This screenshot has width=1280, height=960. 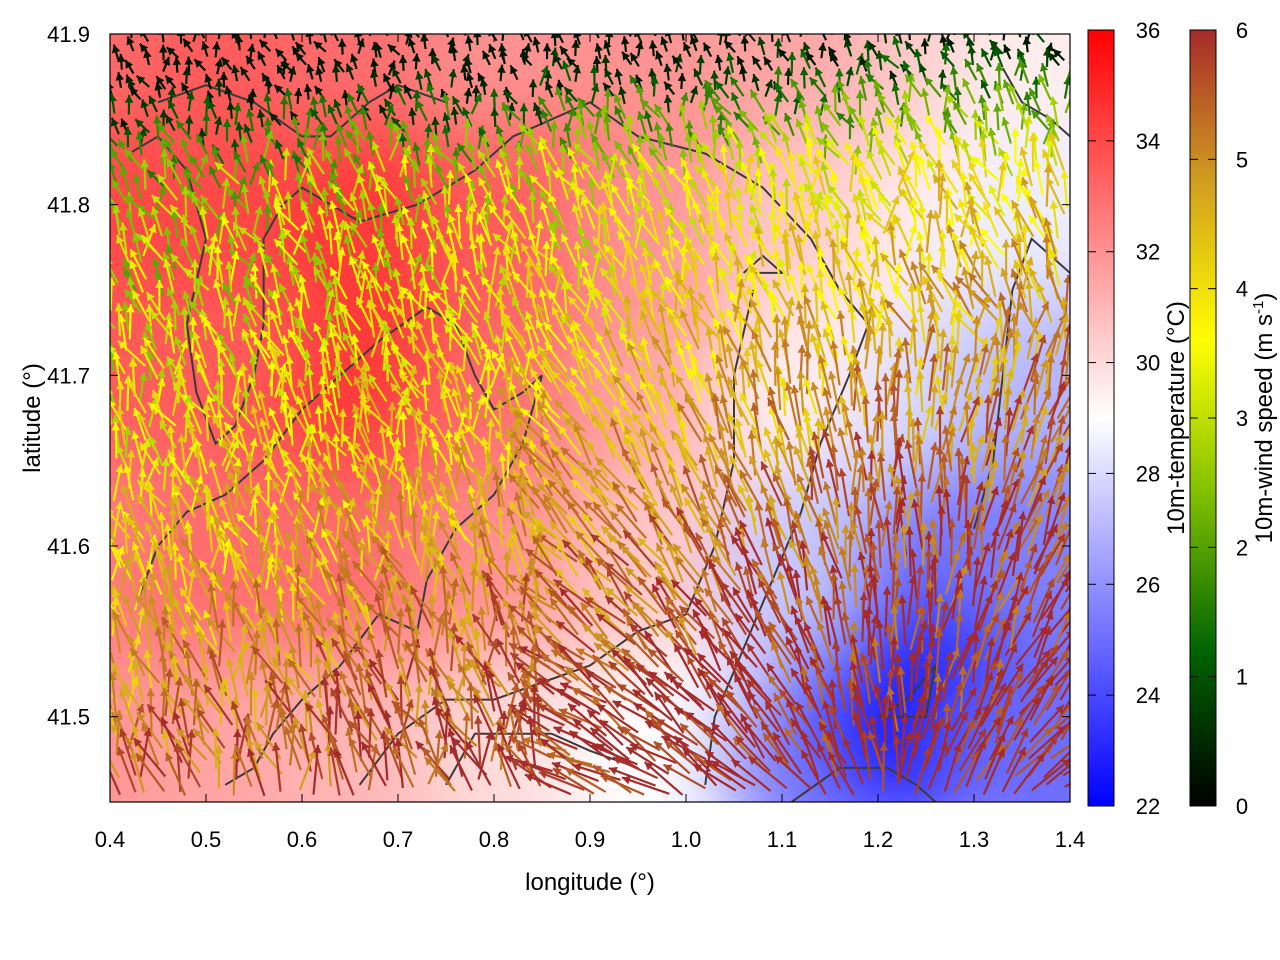 What do you see at coordinates (32, 418) in the screenshot?
I see `y-axis-label: latitude (°)` at bounding box center [32, 418].